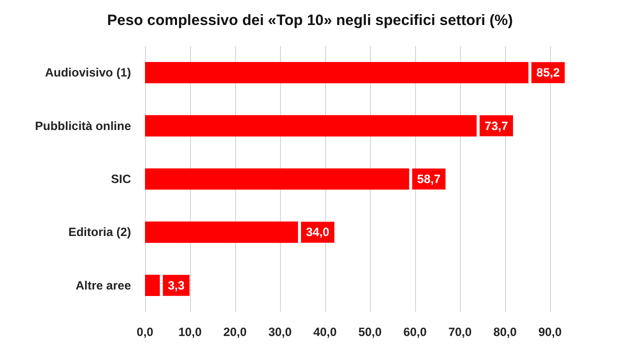  I want to click on x-tick-label: 20,0, so click(235, 332).